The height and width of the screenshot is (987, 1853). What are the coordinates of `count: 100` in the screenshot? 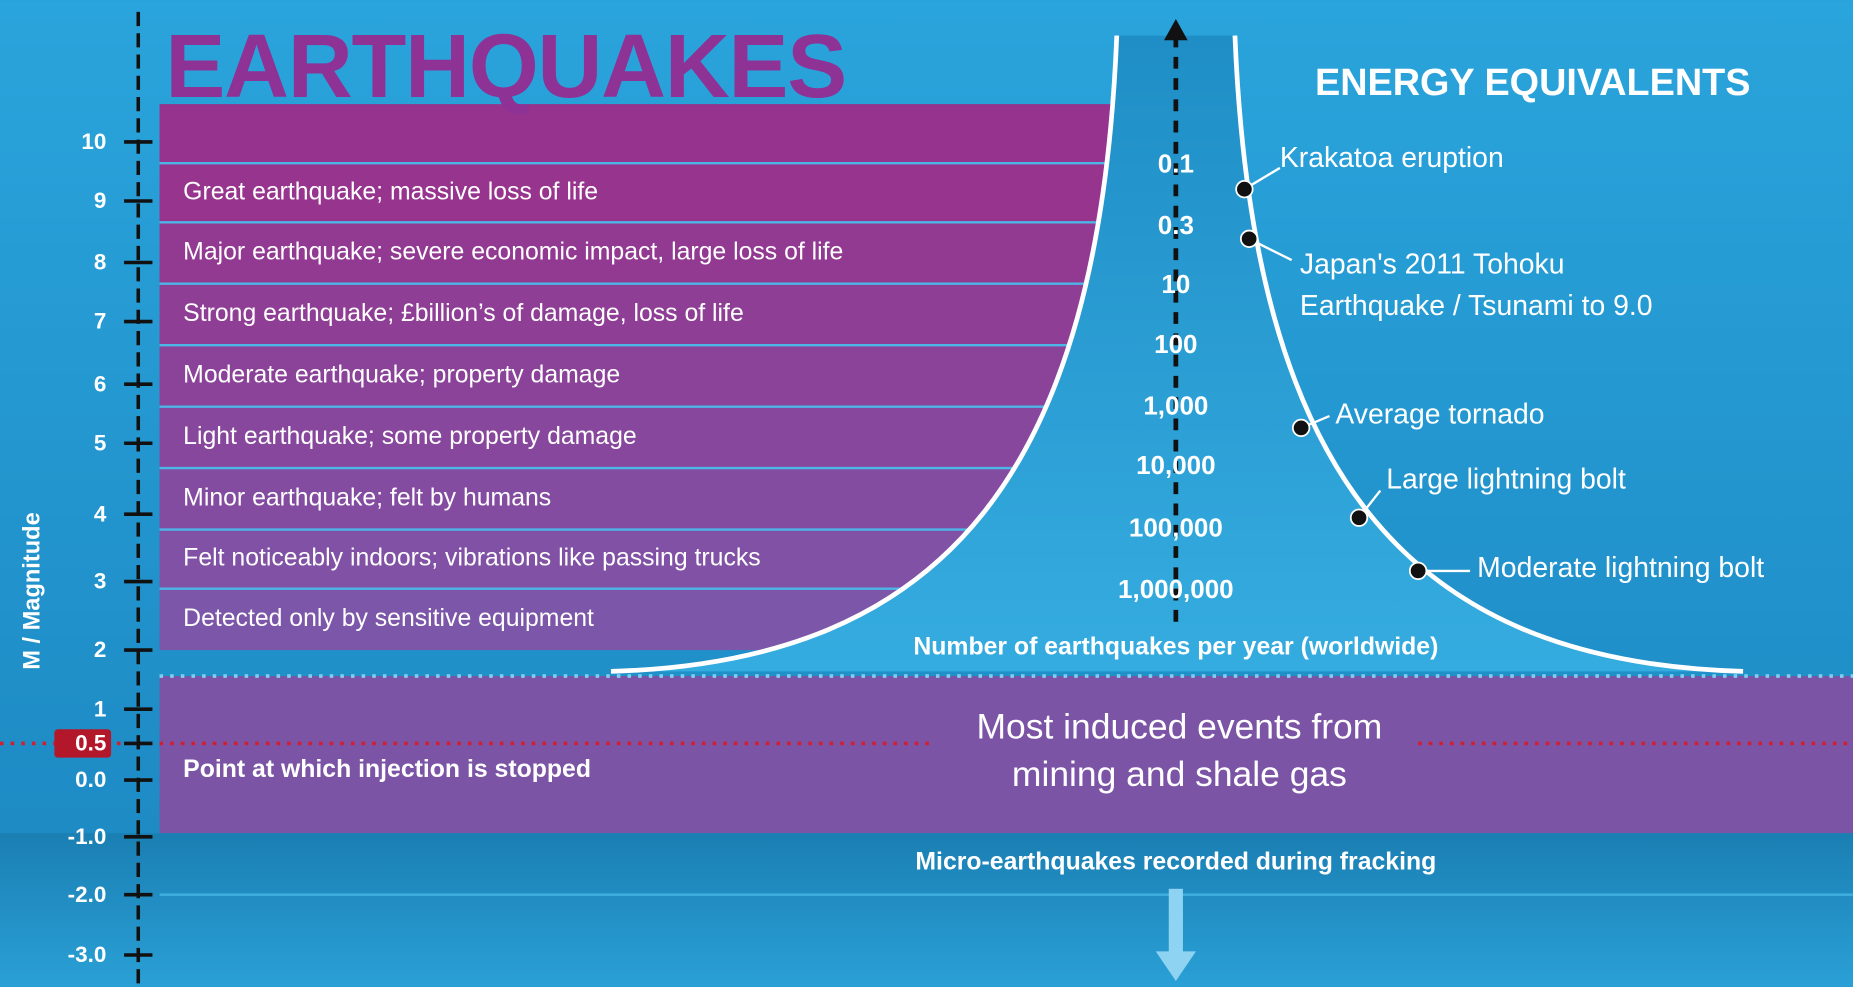 It's located at (1175, 344).